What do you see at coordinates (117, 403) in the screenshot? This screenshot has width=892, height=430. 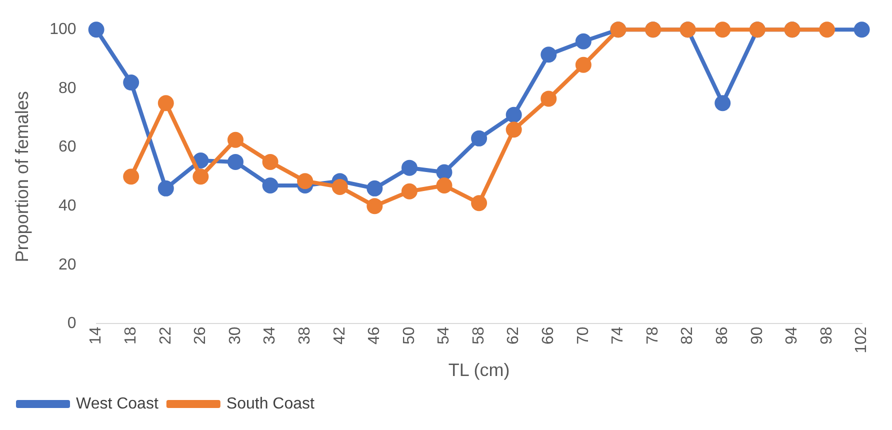 I see `legend-label: West Coast` at bounding box center [117, 403].